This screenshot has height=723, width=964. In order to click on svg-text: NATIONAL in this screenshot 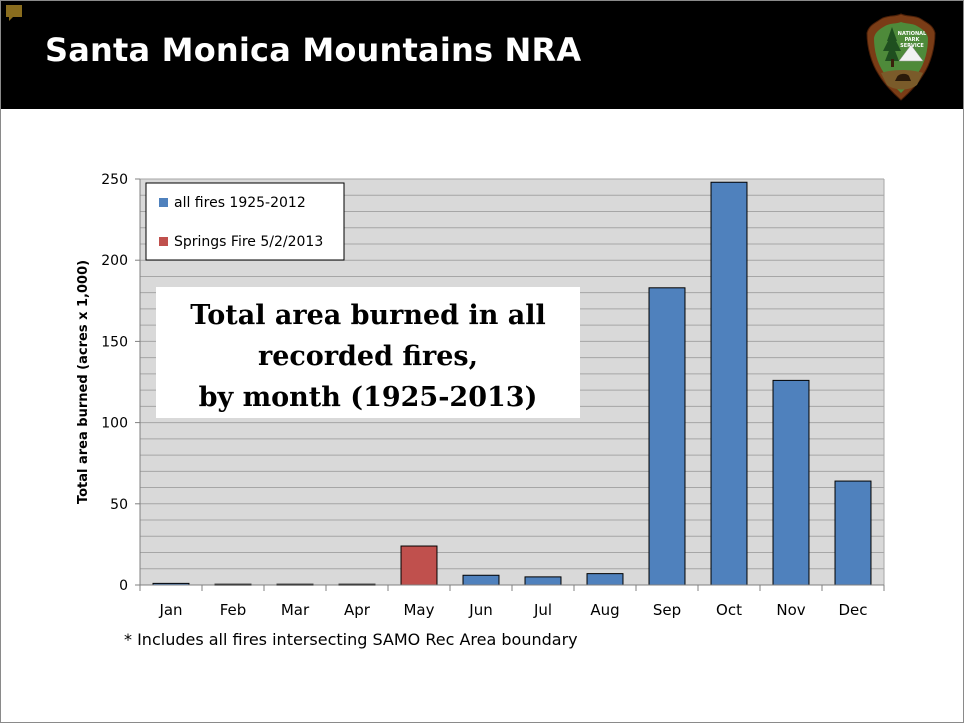, I will do `click(912, 34)`.